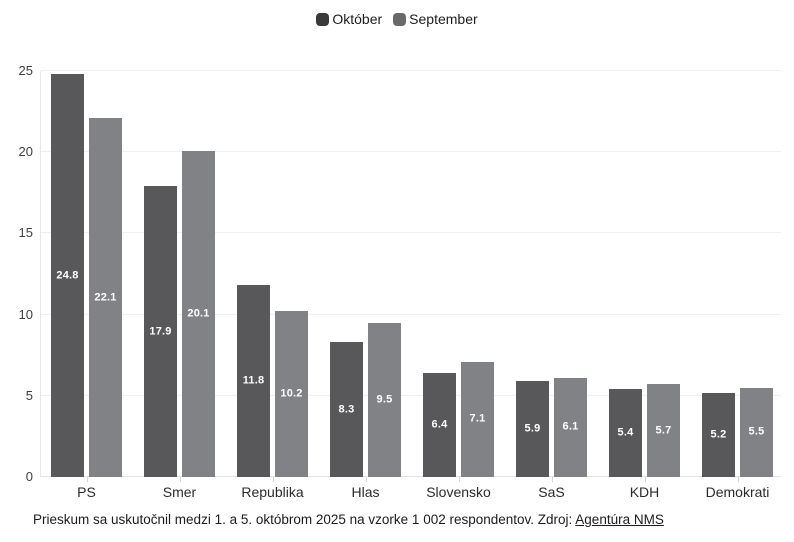 Image resolution: width=794 pixels, height=542 pixels. Describe the element at coordinates (86, 492) in the screenshot. I see `x-axis-label: PS` at that location.